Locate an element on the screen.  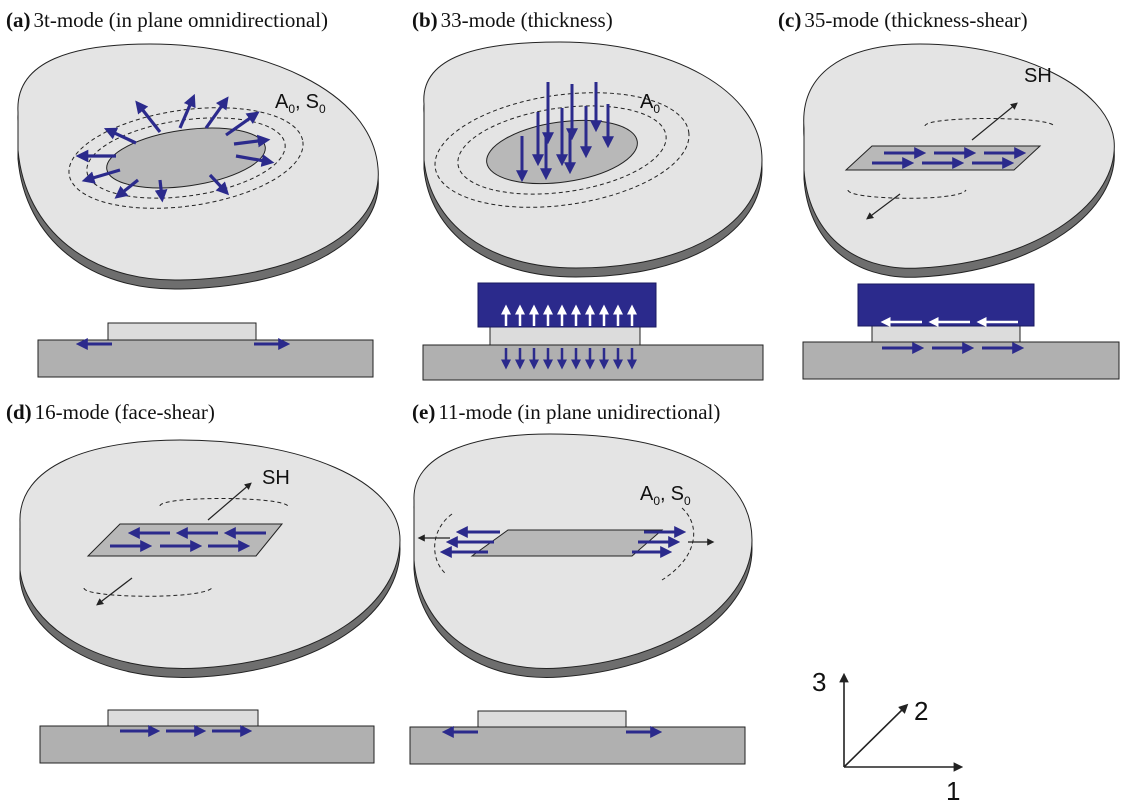
panel-d-wave-label: SH is located at coordinates (276, 478).